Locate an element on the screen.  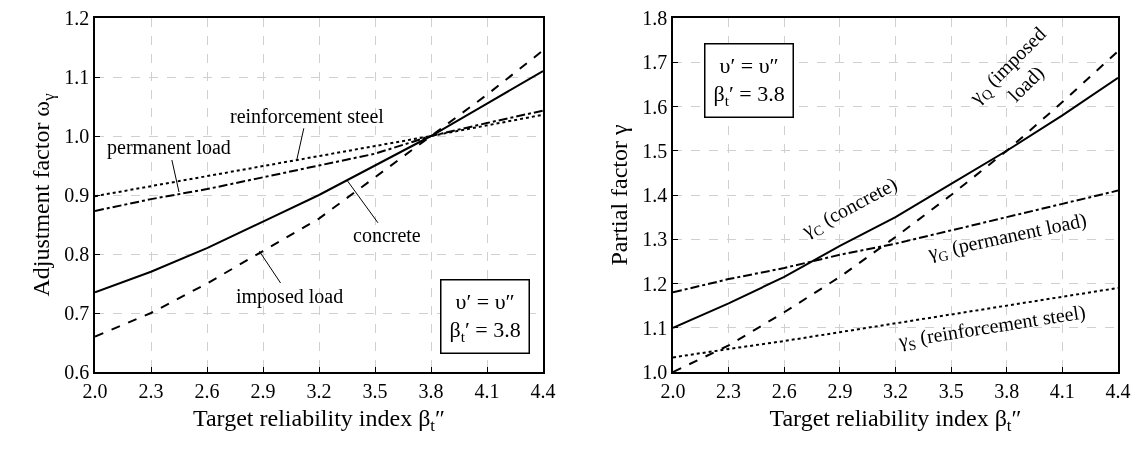
y-tick-label: 1.5 is located at coordinates (655, 150).